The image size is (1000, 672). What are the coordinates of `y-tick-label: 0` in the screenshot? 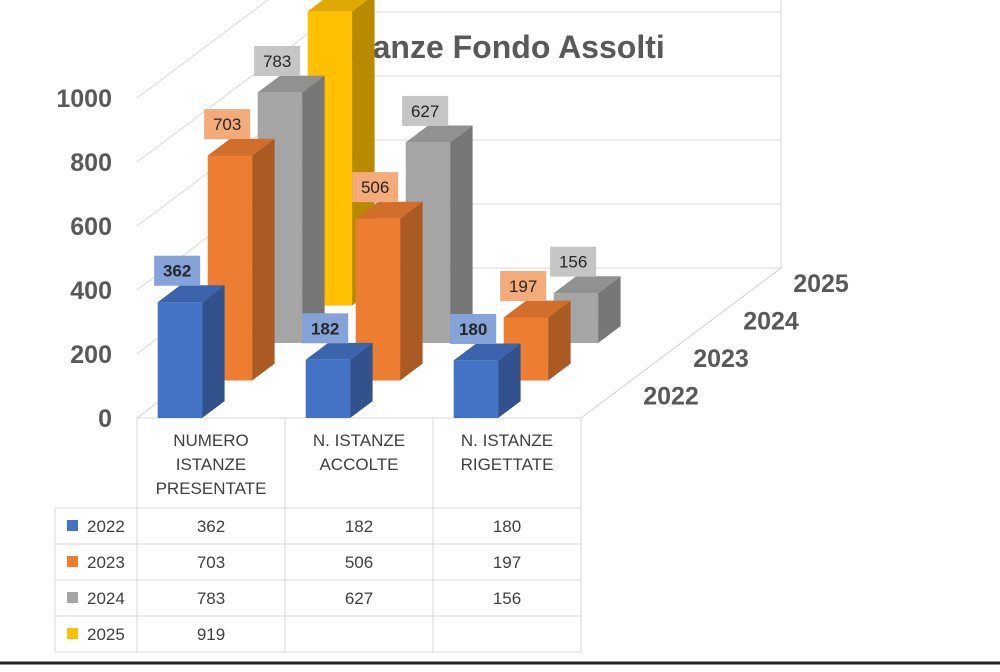 It's located at (105, 419).